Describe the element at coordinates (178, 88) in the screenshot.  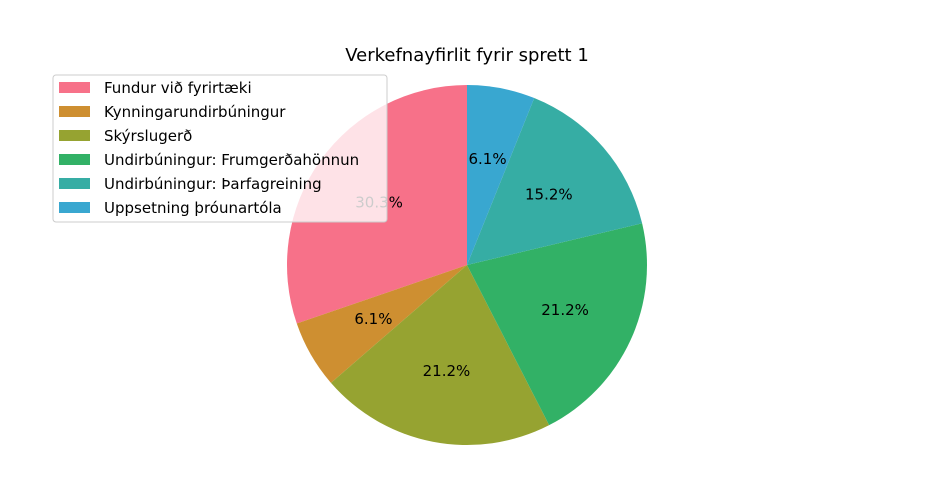
I see `legend-label-1: Fundur við fyrirtæki` at that location.